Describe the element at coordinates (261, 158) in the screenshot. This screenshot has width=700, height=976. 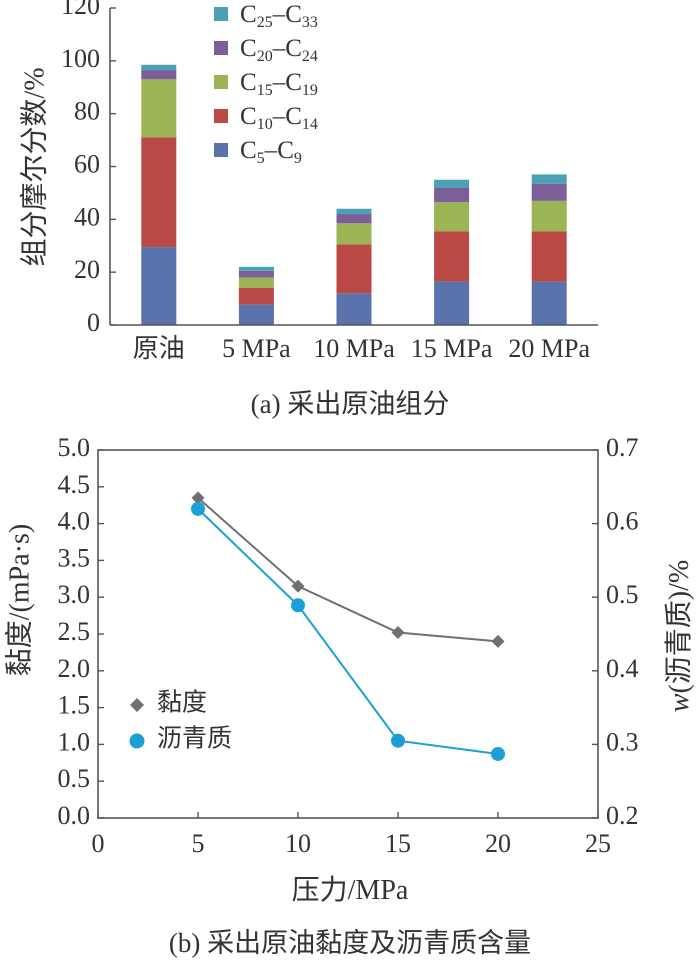
I see `legend-label-sub: 5` at that location.